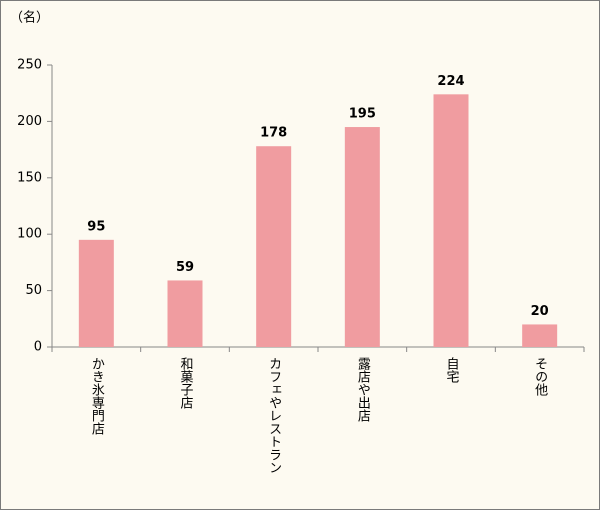 The image size is (600, 510). What do you see at coordinates (29, 65) in the screenshot?
I see `y-tick-label: 250` at bounding box center [29, 65].